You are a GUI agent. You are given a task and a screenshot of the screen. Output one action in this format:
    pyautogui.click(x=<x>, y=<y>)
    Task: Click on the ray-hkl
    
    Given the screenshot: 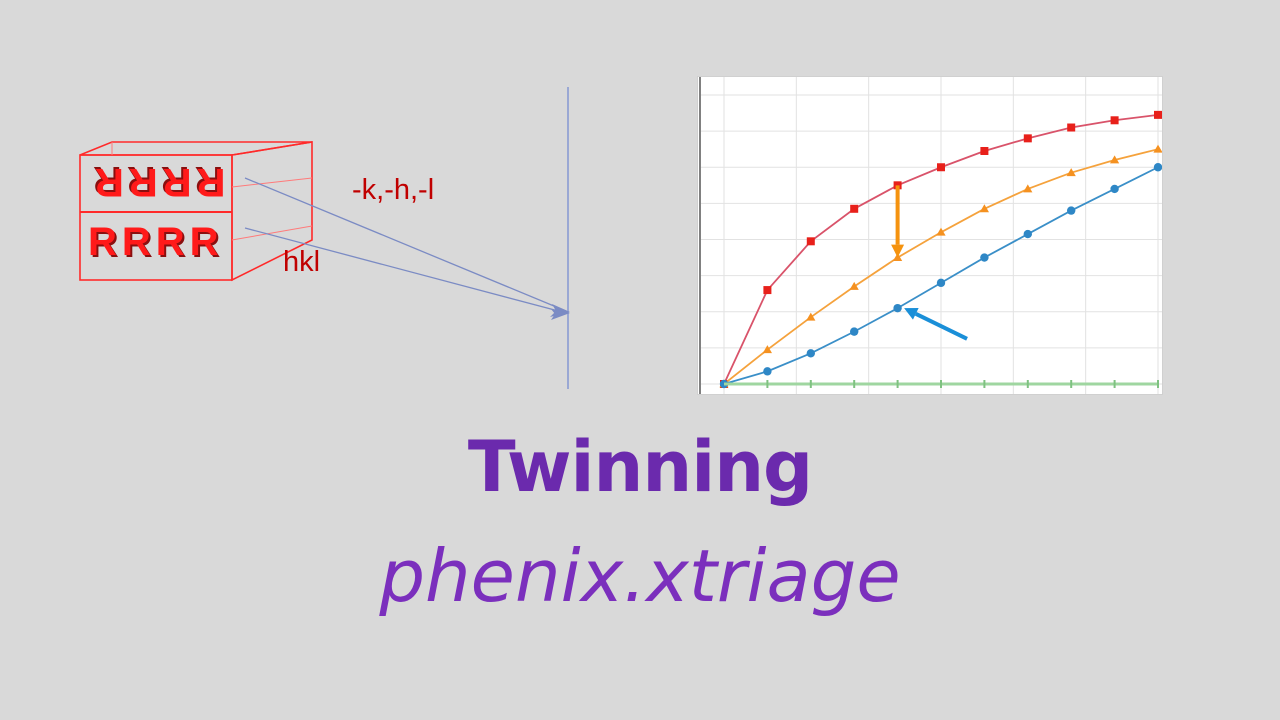 What is the action you would take?
    pyautogui.click(x=405, y=270)
    